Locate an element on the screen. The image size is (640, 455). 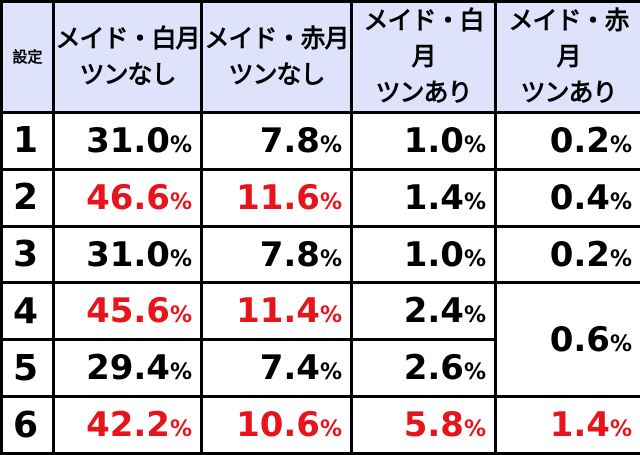
column-header: メイド・白月ツンあり is located at coordinates (424, 57).